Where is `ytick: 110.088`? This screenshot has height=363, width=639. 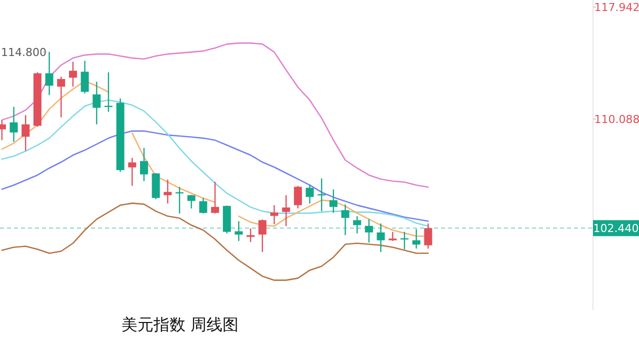 ytick: 110.088 is located at coordinates (616, 119).